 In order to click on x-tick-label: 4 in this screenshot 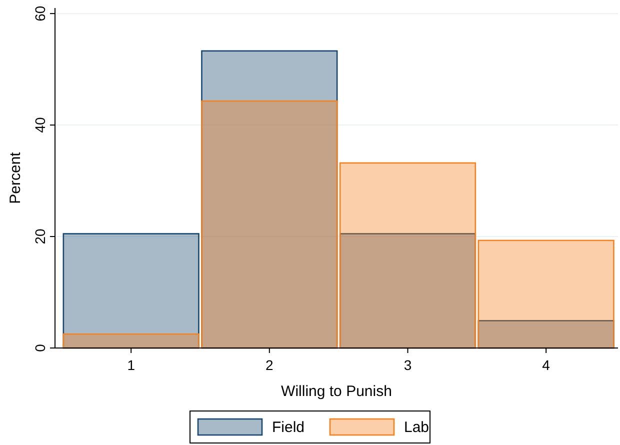, I will do `click(546, 365)`.